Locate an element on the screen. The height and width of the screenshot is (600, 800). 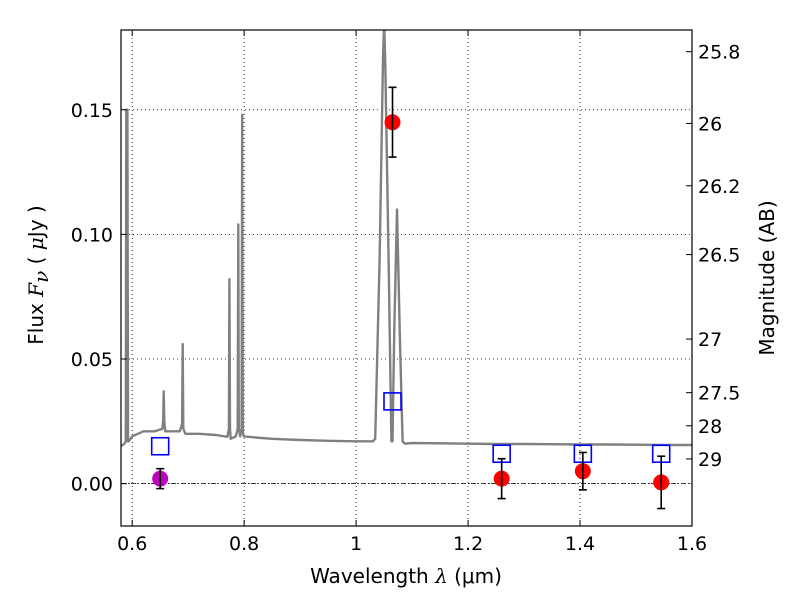
right-axis-label: Magnitude (AB) is located at coordinates (767, 277).